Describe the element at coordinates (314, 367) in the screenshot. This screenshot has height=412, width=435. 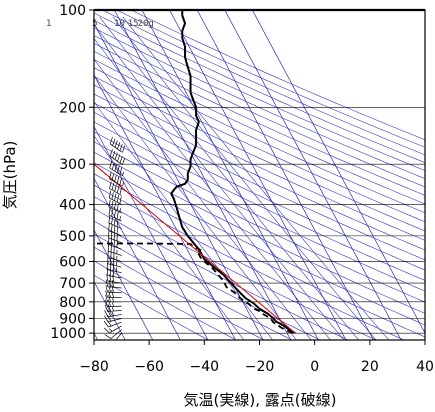
I see `x-tick-label: 0` at that location.